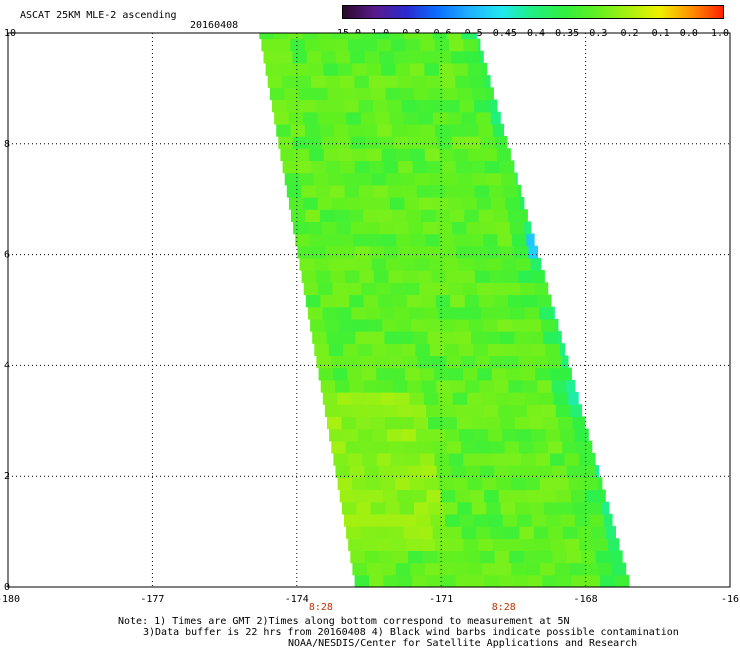 The width and height of the screenshot is (740, 650). I want to click on time-label: 8:28, so click(321, 607).